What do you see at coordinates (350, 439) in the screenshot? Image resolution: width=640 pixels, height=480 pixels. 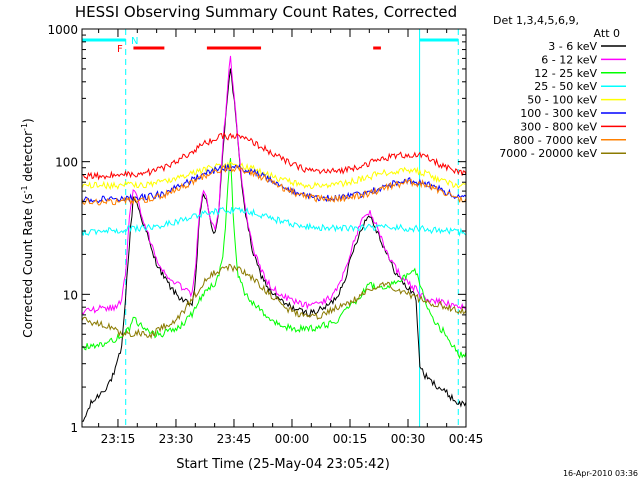 I see `x-tick-label: 00:15` at bounding box center [350, 439].